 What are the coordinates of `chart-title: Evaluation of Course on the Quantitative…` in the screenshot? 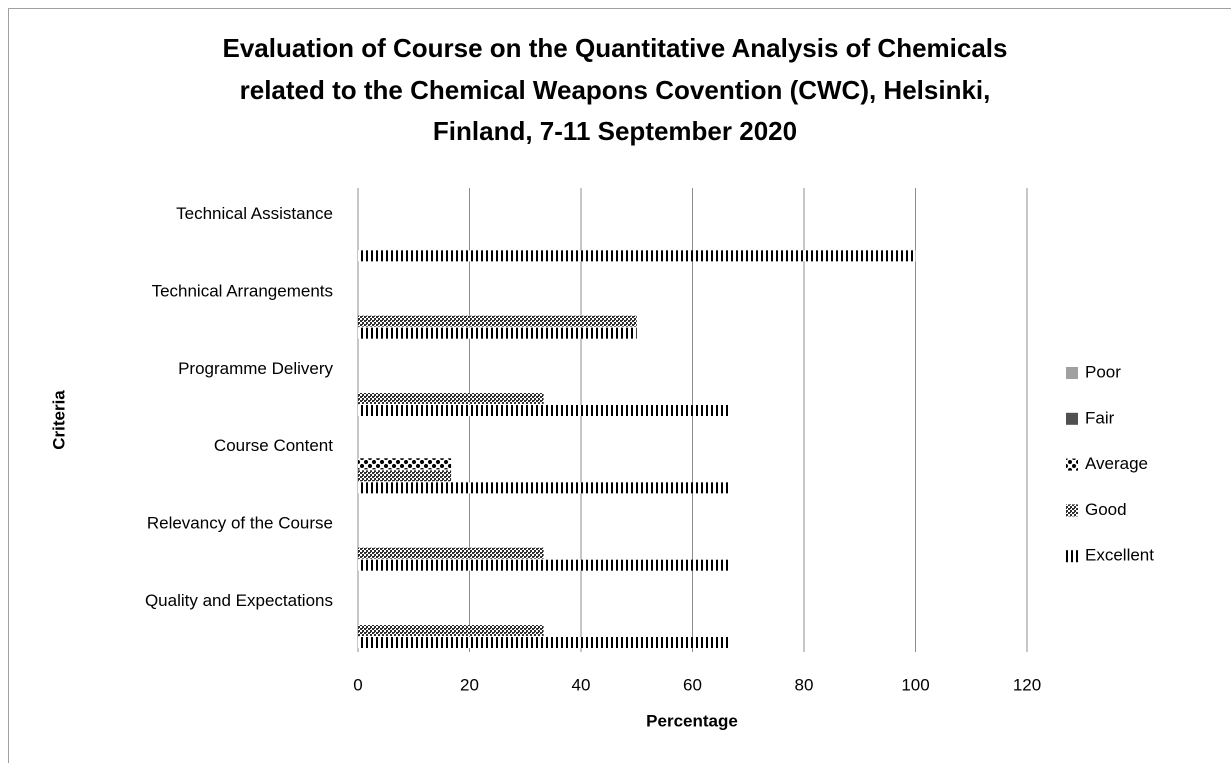 It's located at (615, 48).